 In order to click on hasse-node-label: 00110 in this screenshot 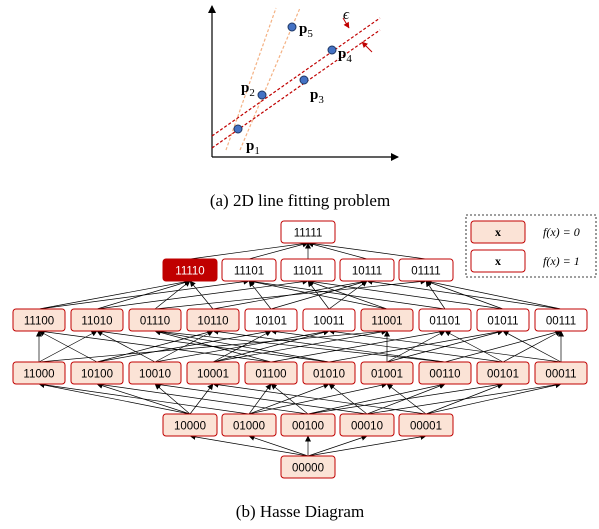, I will do `click(444, 375)`.